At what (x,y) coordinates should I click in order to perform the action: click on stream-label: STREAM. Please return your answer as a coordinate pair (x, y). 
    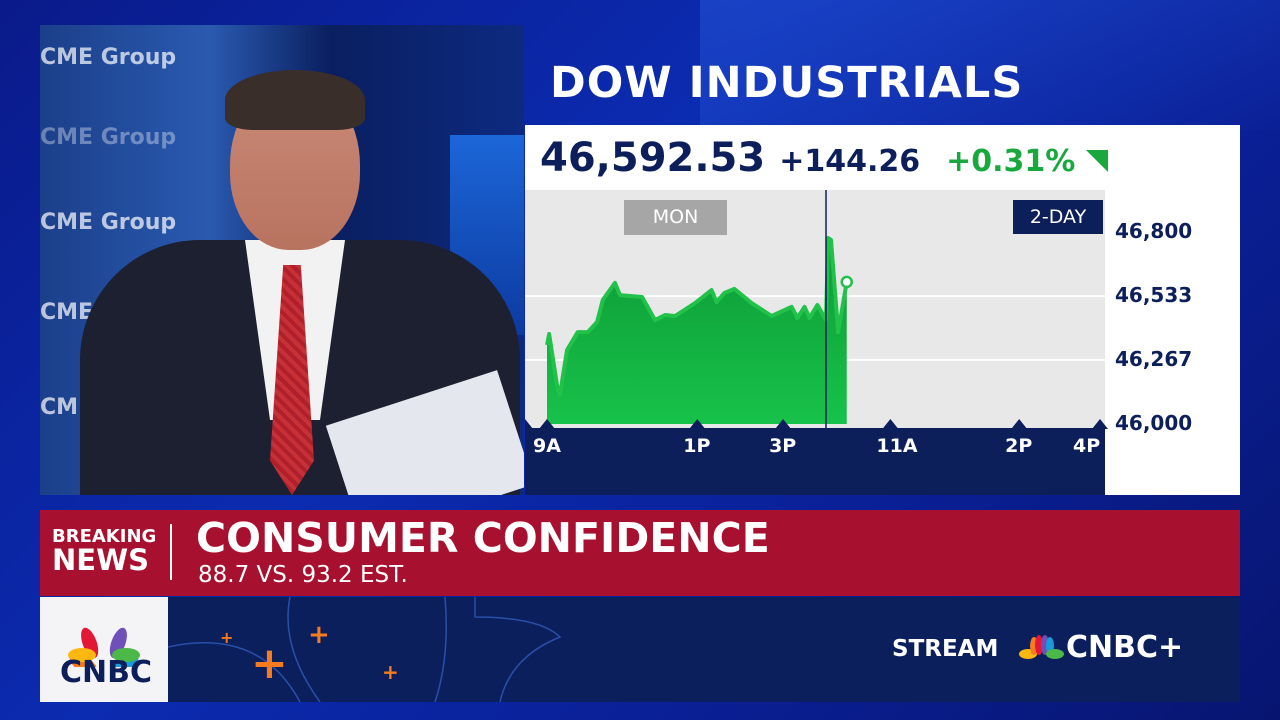
    Looking at the image, I should click on (945, 649).